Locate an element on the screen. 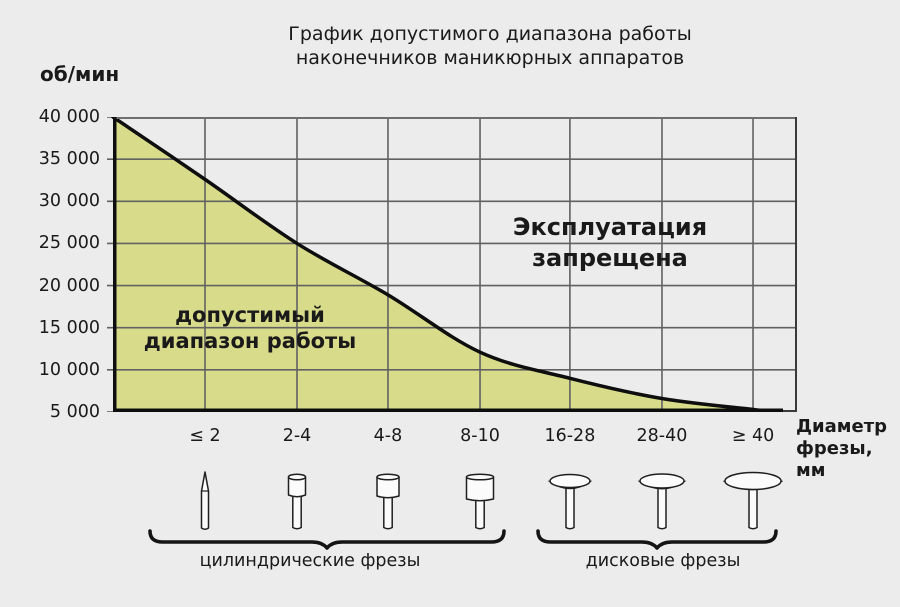  allowed-range-line1: допустимый is located at coordinates (250, 315).